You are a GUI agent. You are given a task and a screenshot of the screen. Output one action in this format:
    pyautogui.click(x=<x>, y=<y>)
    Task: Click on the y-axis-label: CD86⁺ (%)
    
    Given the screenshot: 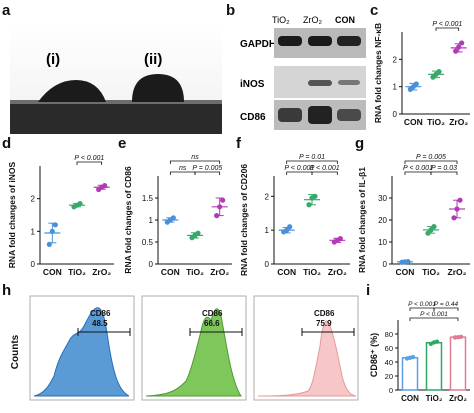 What is the action you would take?
    pyautogui.click(x=374, y=355)
    